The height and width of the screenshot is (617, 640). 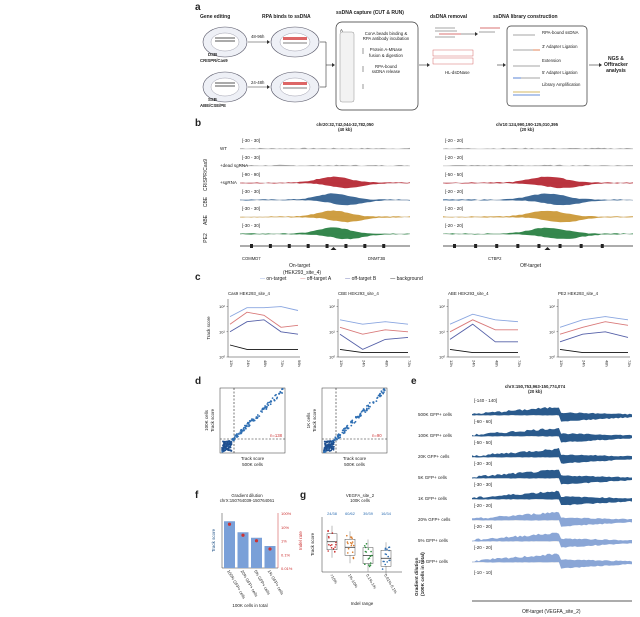 What do you see at coordinates (332, 331) in the screenshot?
I see `c-ytick: 10¹` at bounding box center [332, 331].